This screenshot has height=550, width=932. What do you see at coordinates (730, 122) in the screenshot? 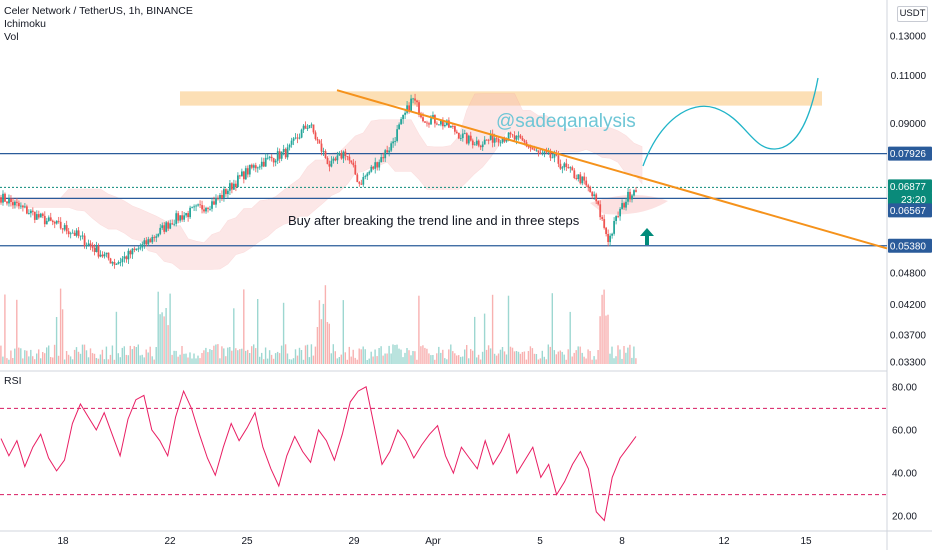
I see `projection-curve` at bounding box center [730, 122].